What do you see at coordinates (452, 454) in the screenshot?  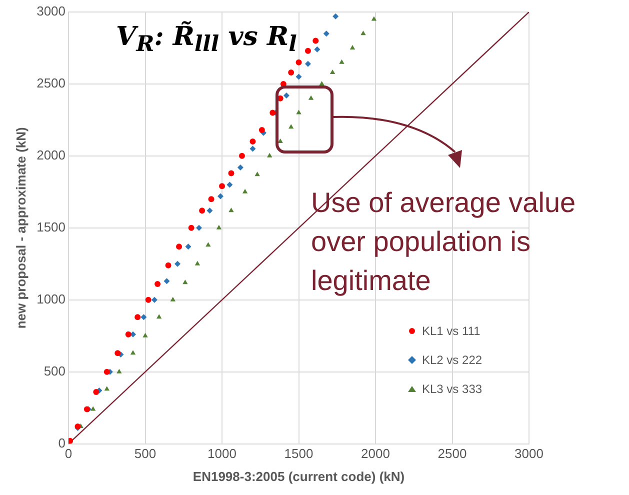 I see `x-tick-label: 2500` at bounding box center [452, 454].